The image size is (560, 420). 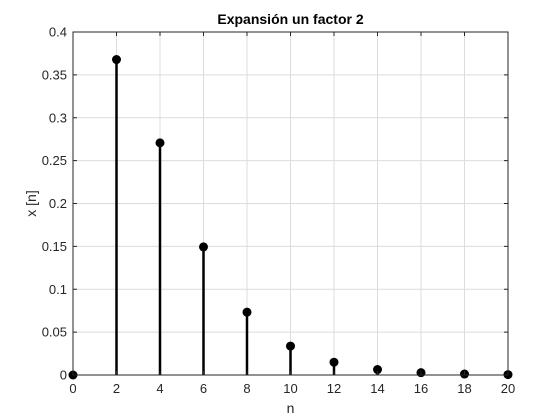 I want to click on x-tick-label: 20, so click(x=508, y=388).